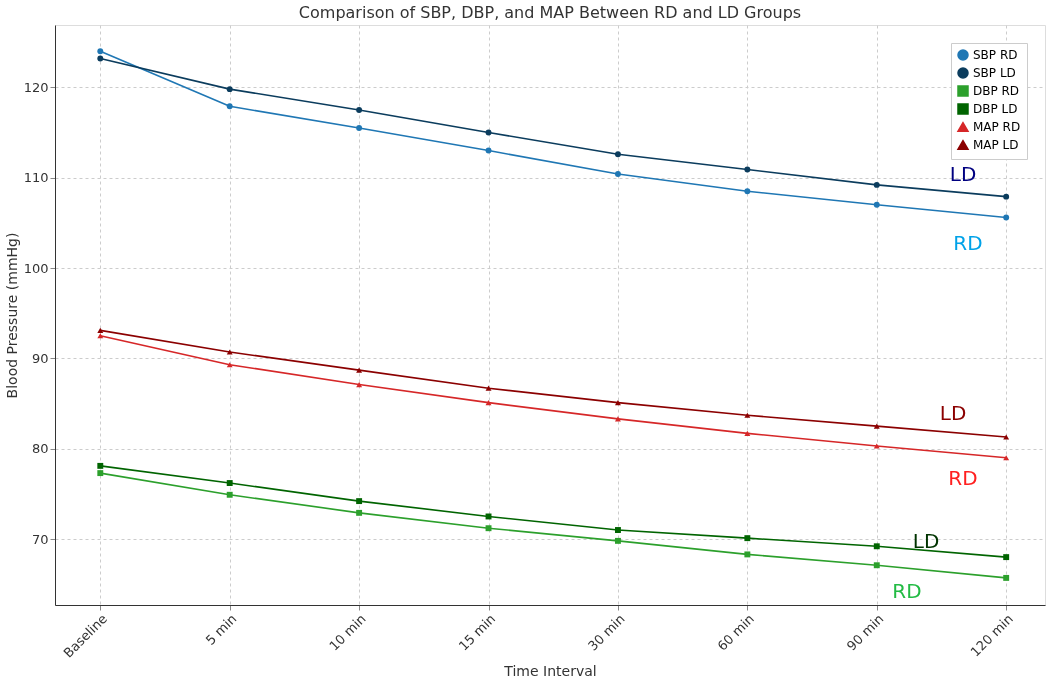  Describe the element at coordinates (40, 358) in the screenshot. I see `y-tick-label: 90` at that location.